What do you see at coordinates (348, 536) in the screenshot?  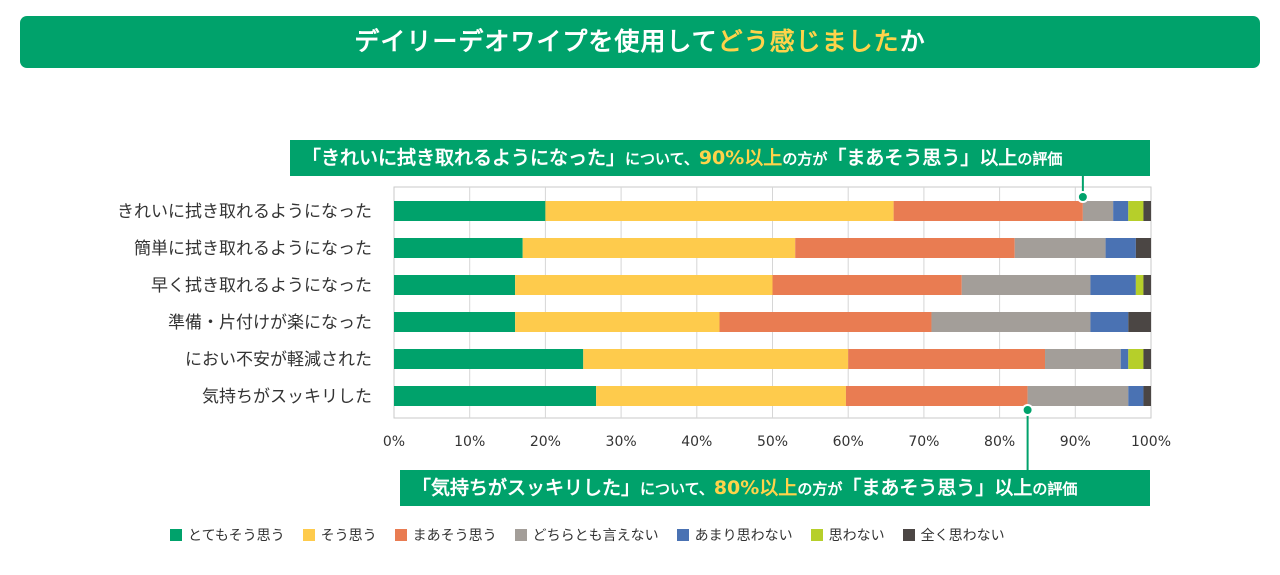 I see `legend-label: そう思う` at bounding box center [348, 536].